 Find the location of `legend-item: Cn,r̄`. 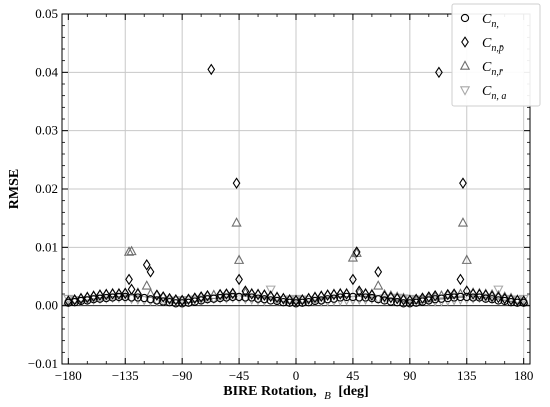

legend-item: Cn,r̄ is located at coordinates (481, 69).